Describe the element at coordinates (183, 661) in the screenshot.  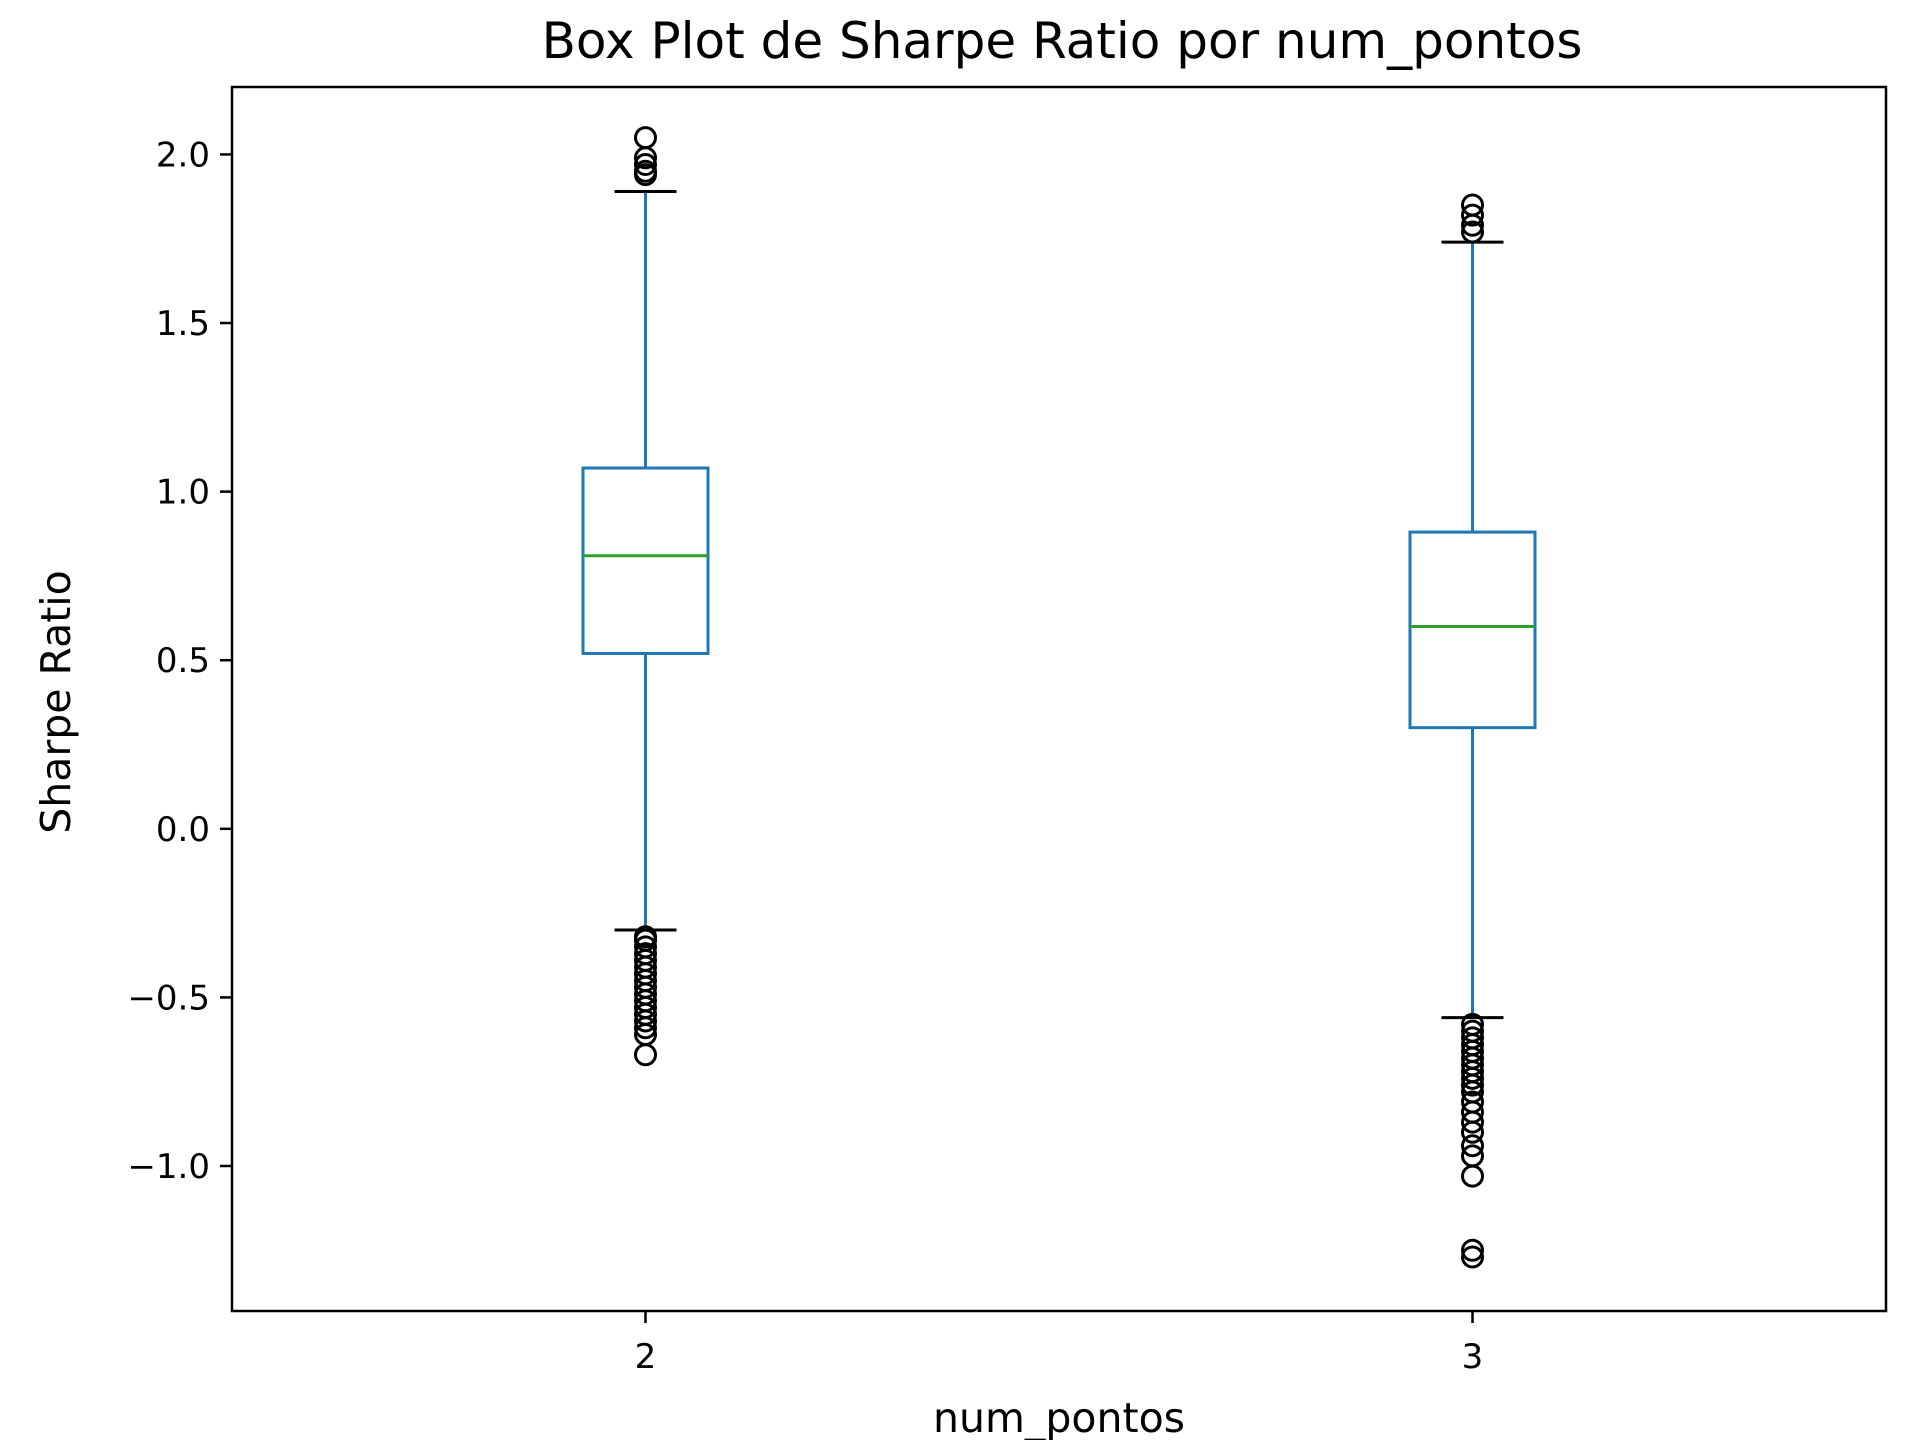
I see `y-tick-label: 0.5` at that location.